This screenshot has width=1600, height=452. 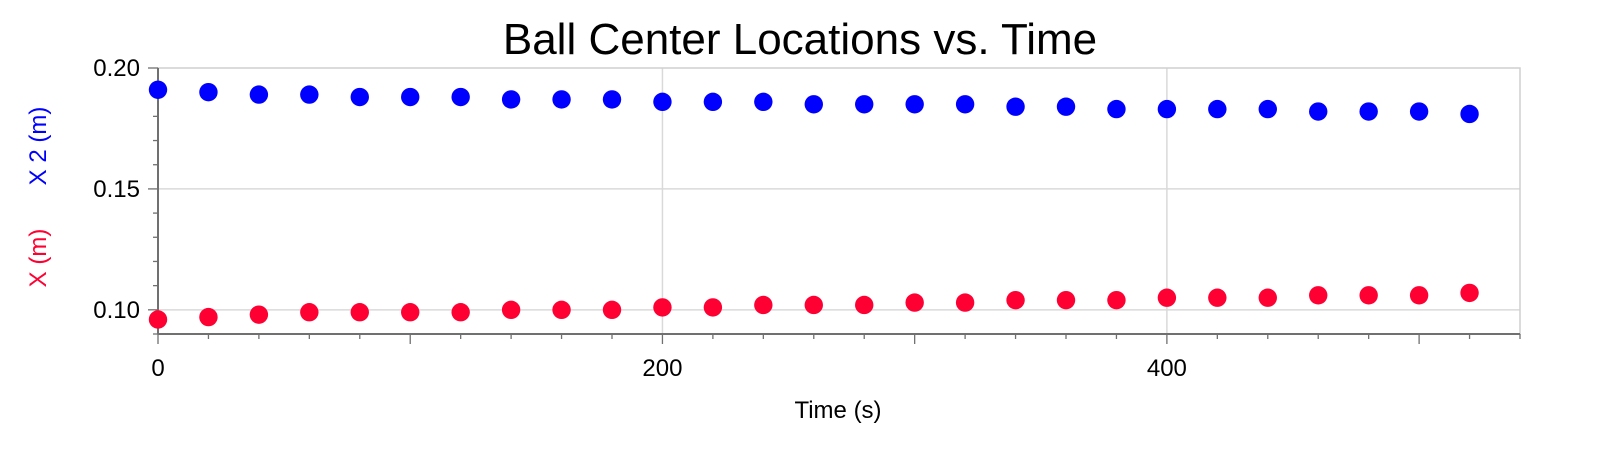 I want to click on chart-title: Ball Center Locations vs. Time, so click(x=800, y=39).